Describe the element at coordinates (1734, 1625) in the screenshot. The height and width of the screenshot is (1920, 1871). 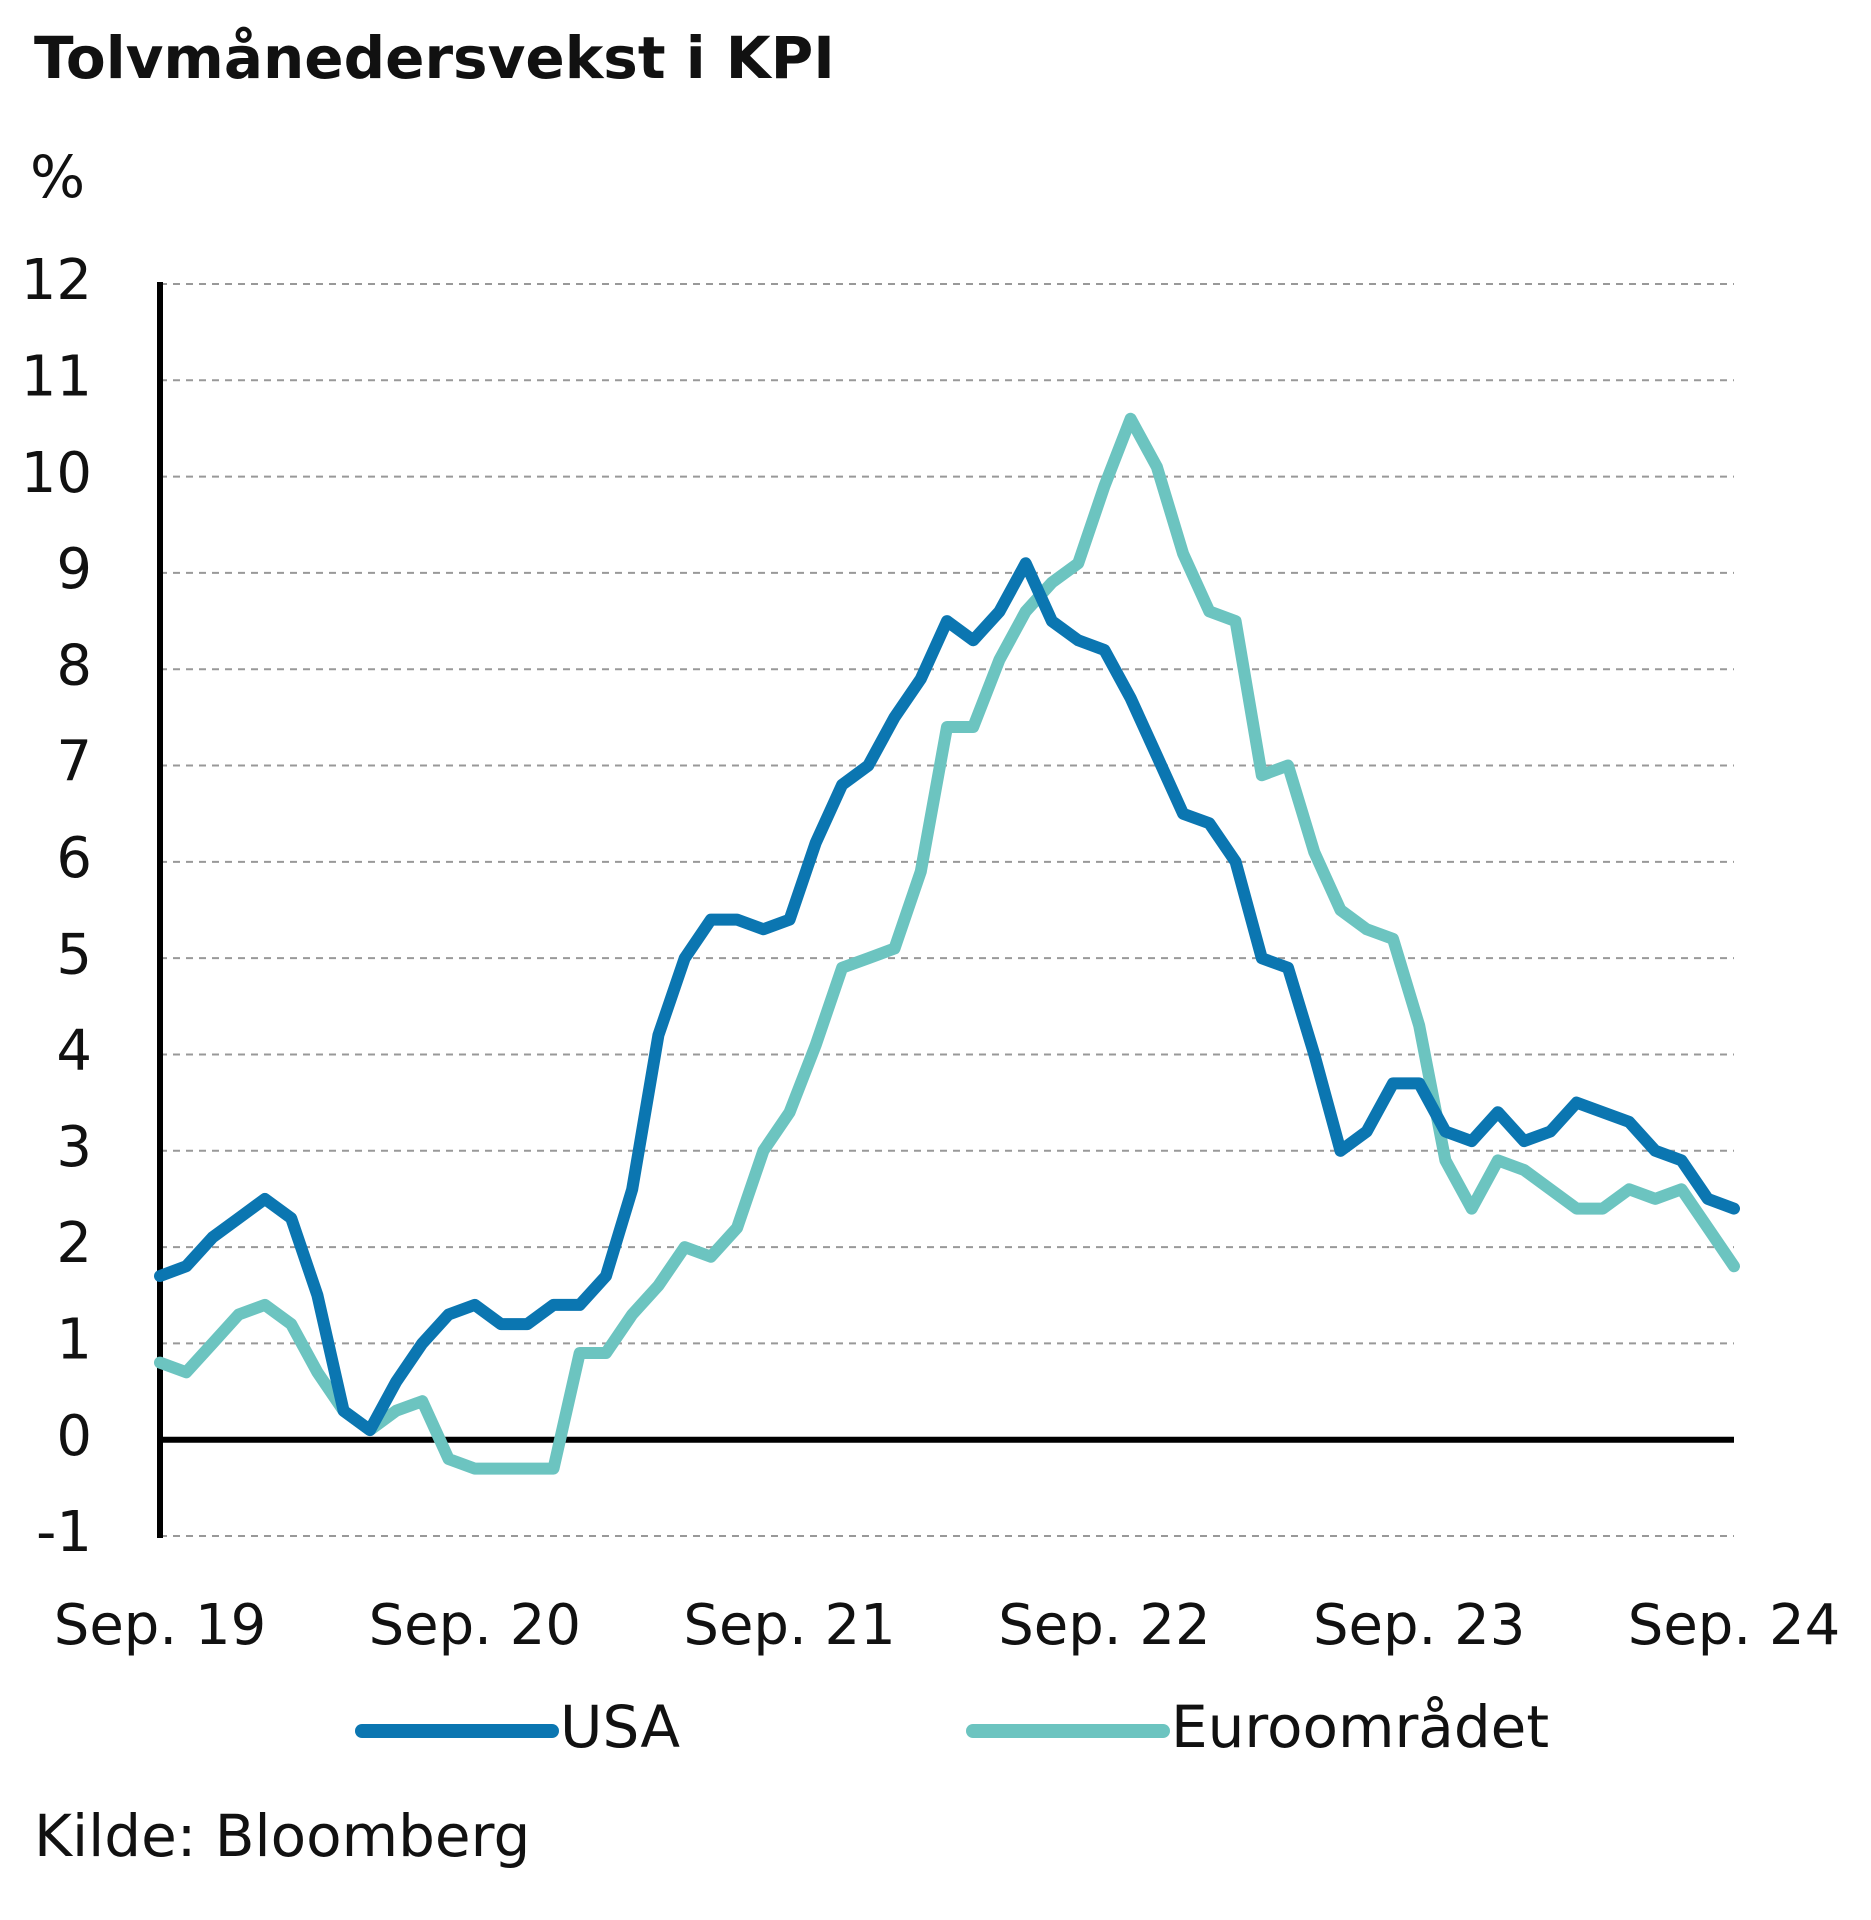
I see `x-tick-label: Sep. 24` at that location.